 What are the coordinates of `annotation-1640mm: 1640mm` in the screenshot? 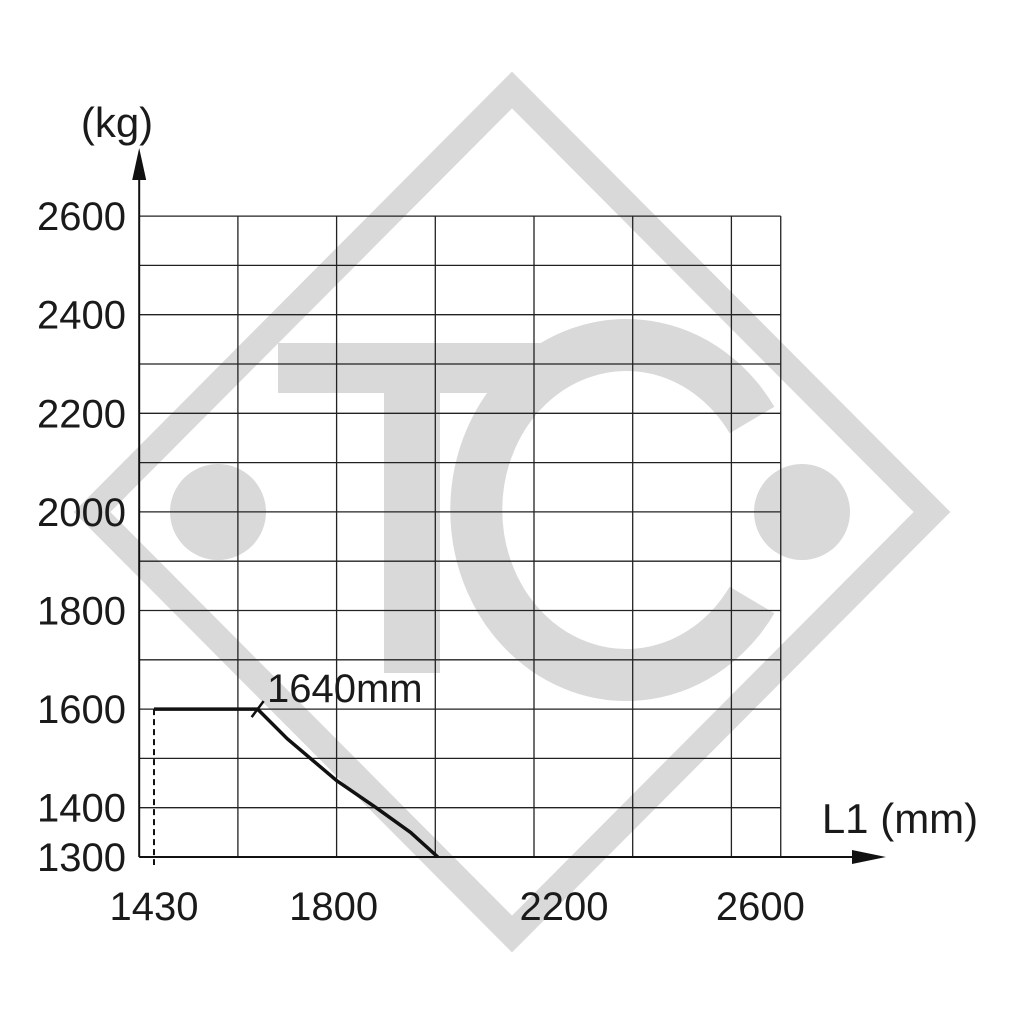 It's located at (345, 689).